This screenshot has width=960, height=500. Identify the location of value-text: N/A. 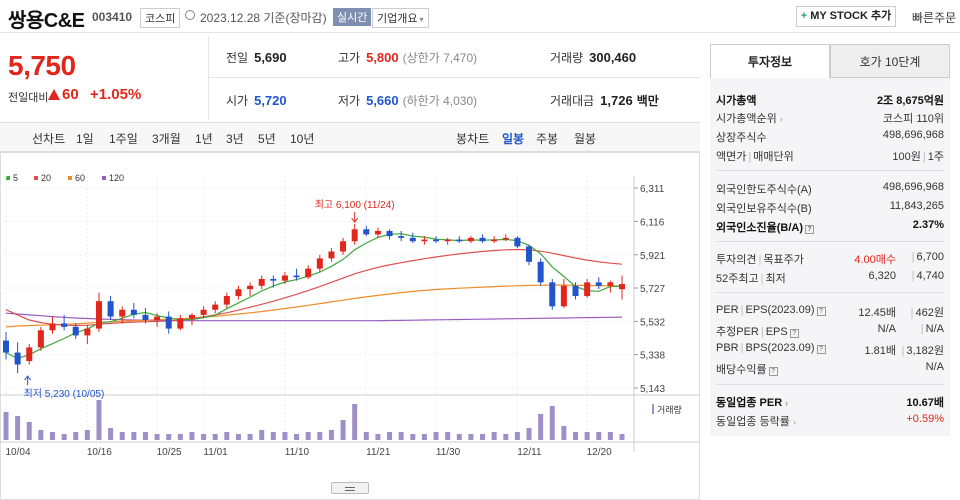
(934, 329).